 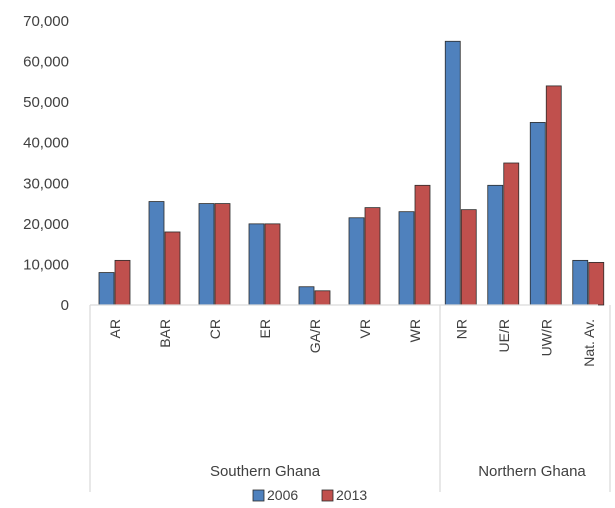 I want to click on legend-swatch-2013, so click(x=327, y=495).